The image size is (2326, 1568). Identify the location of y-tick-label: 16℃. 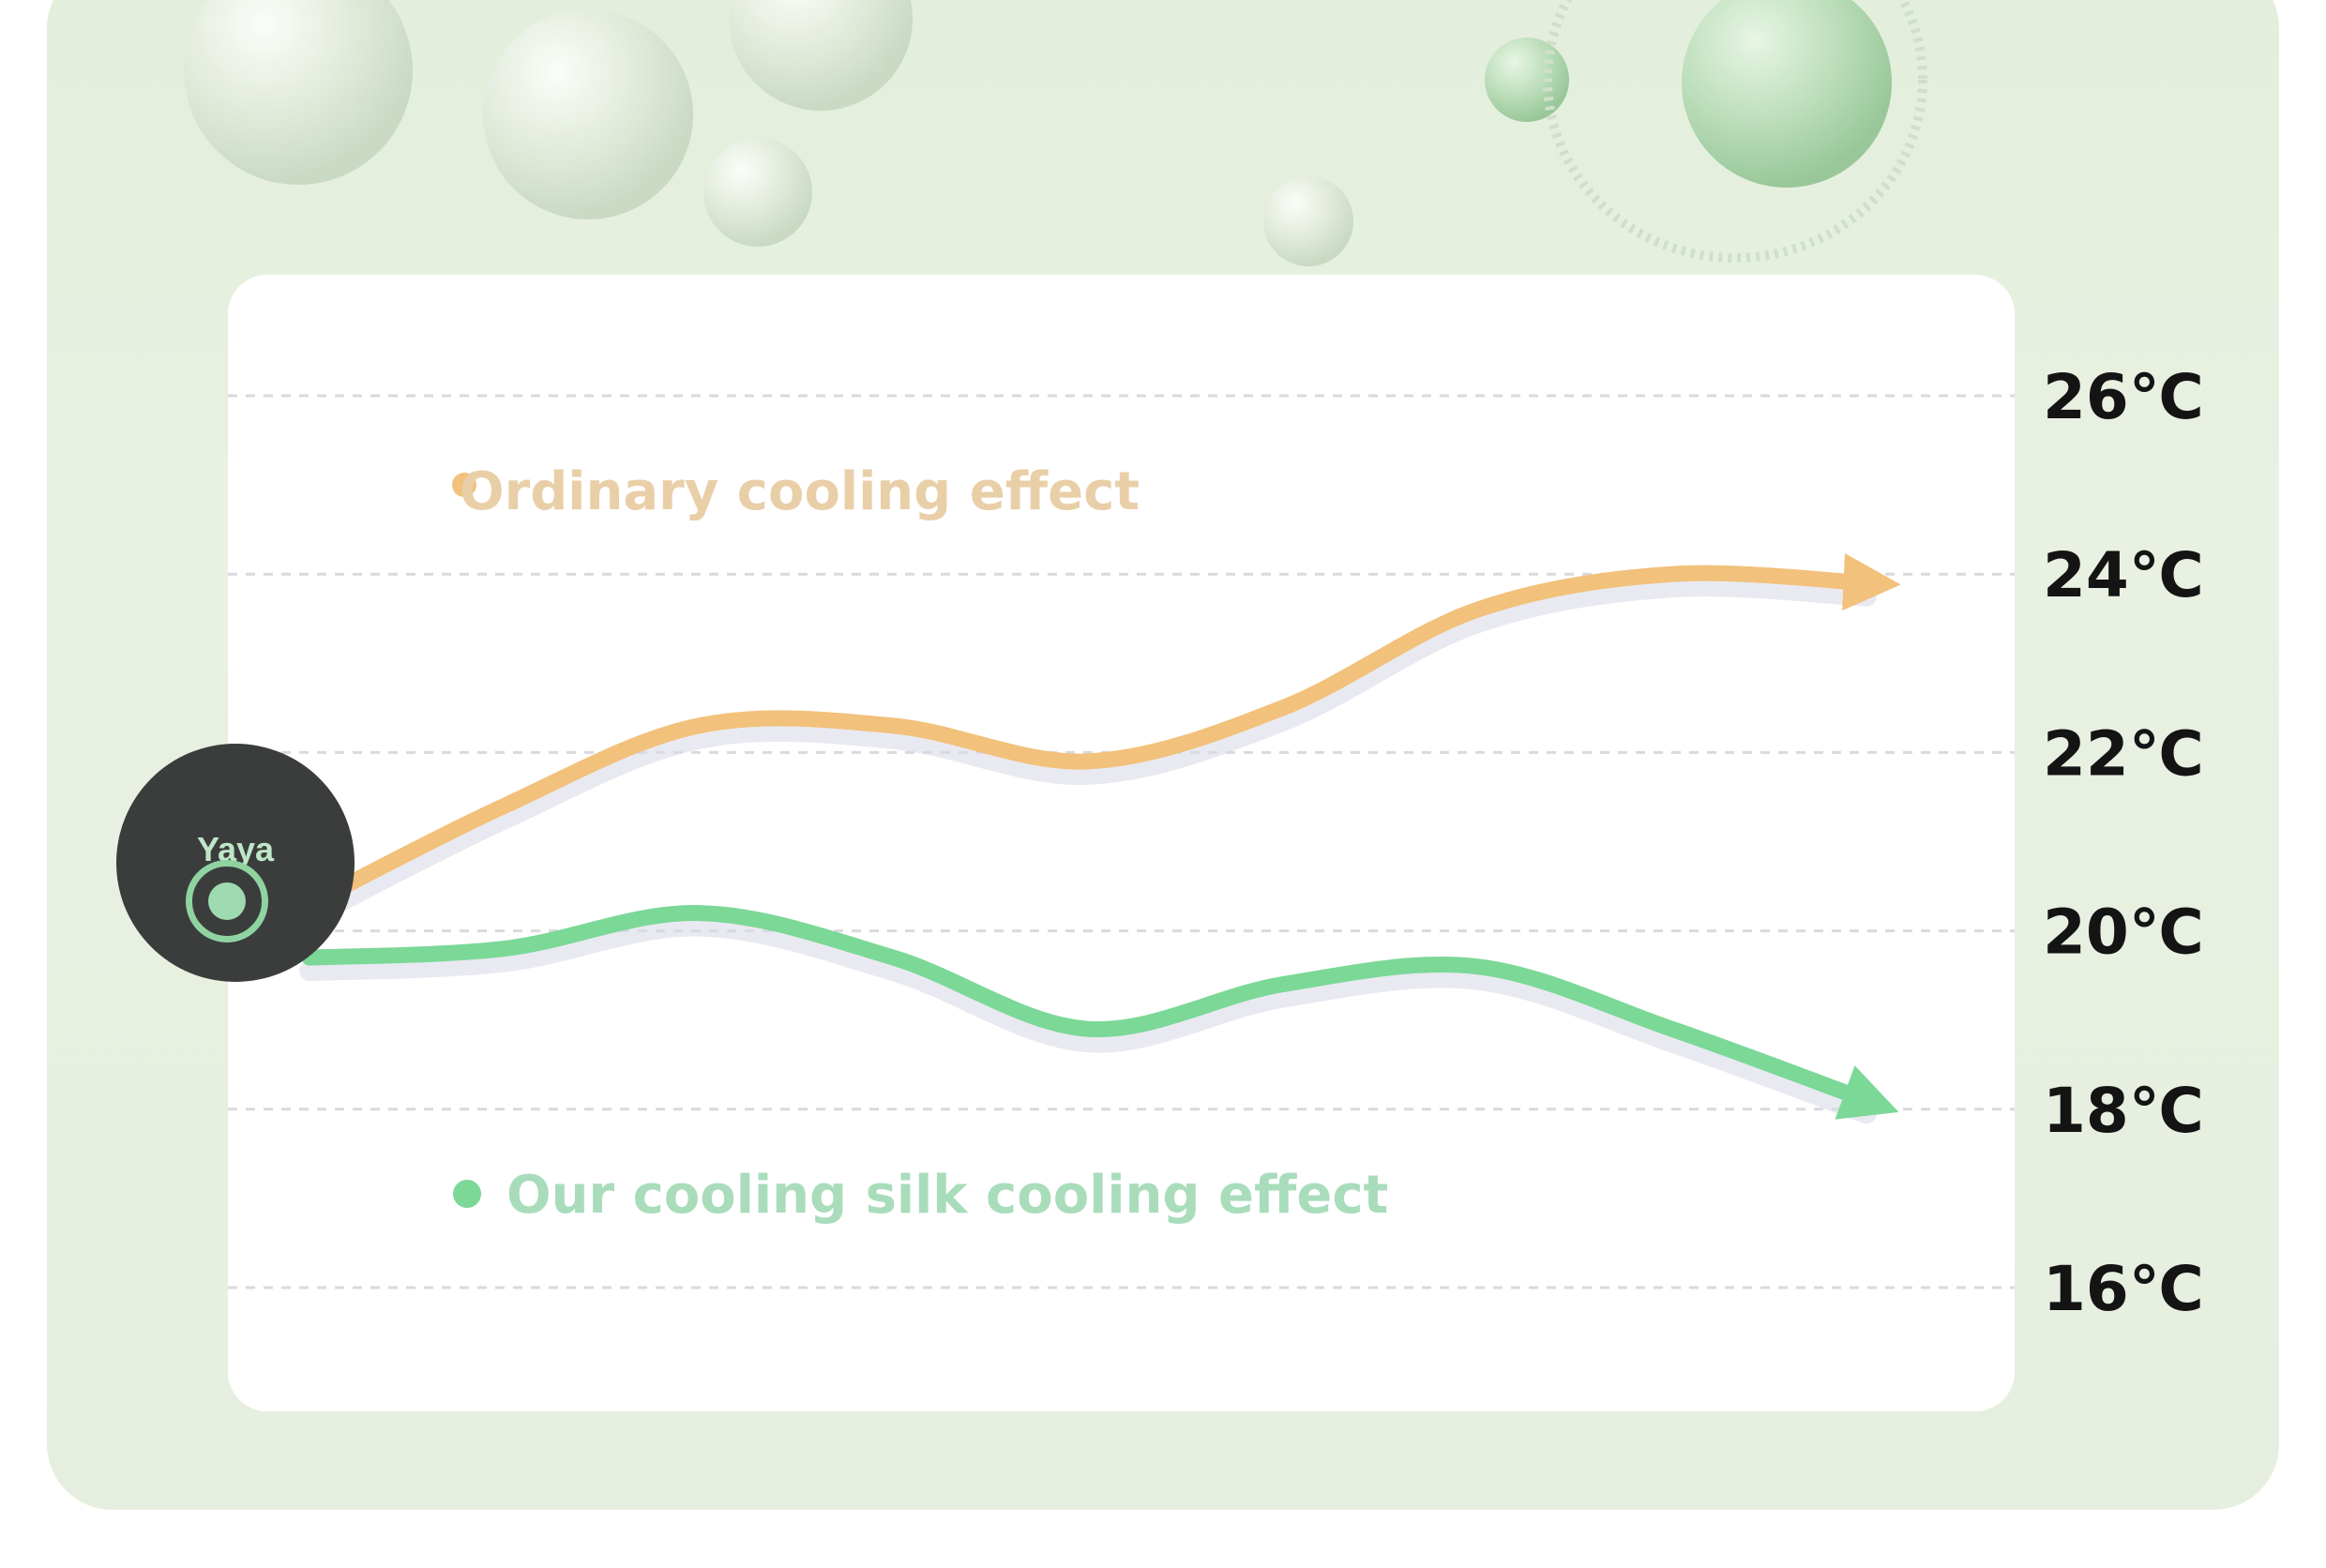
(2123, 1289).